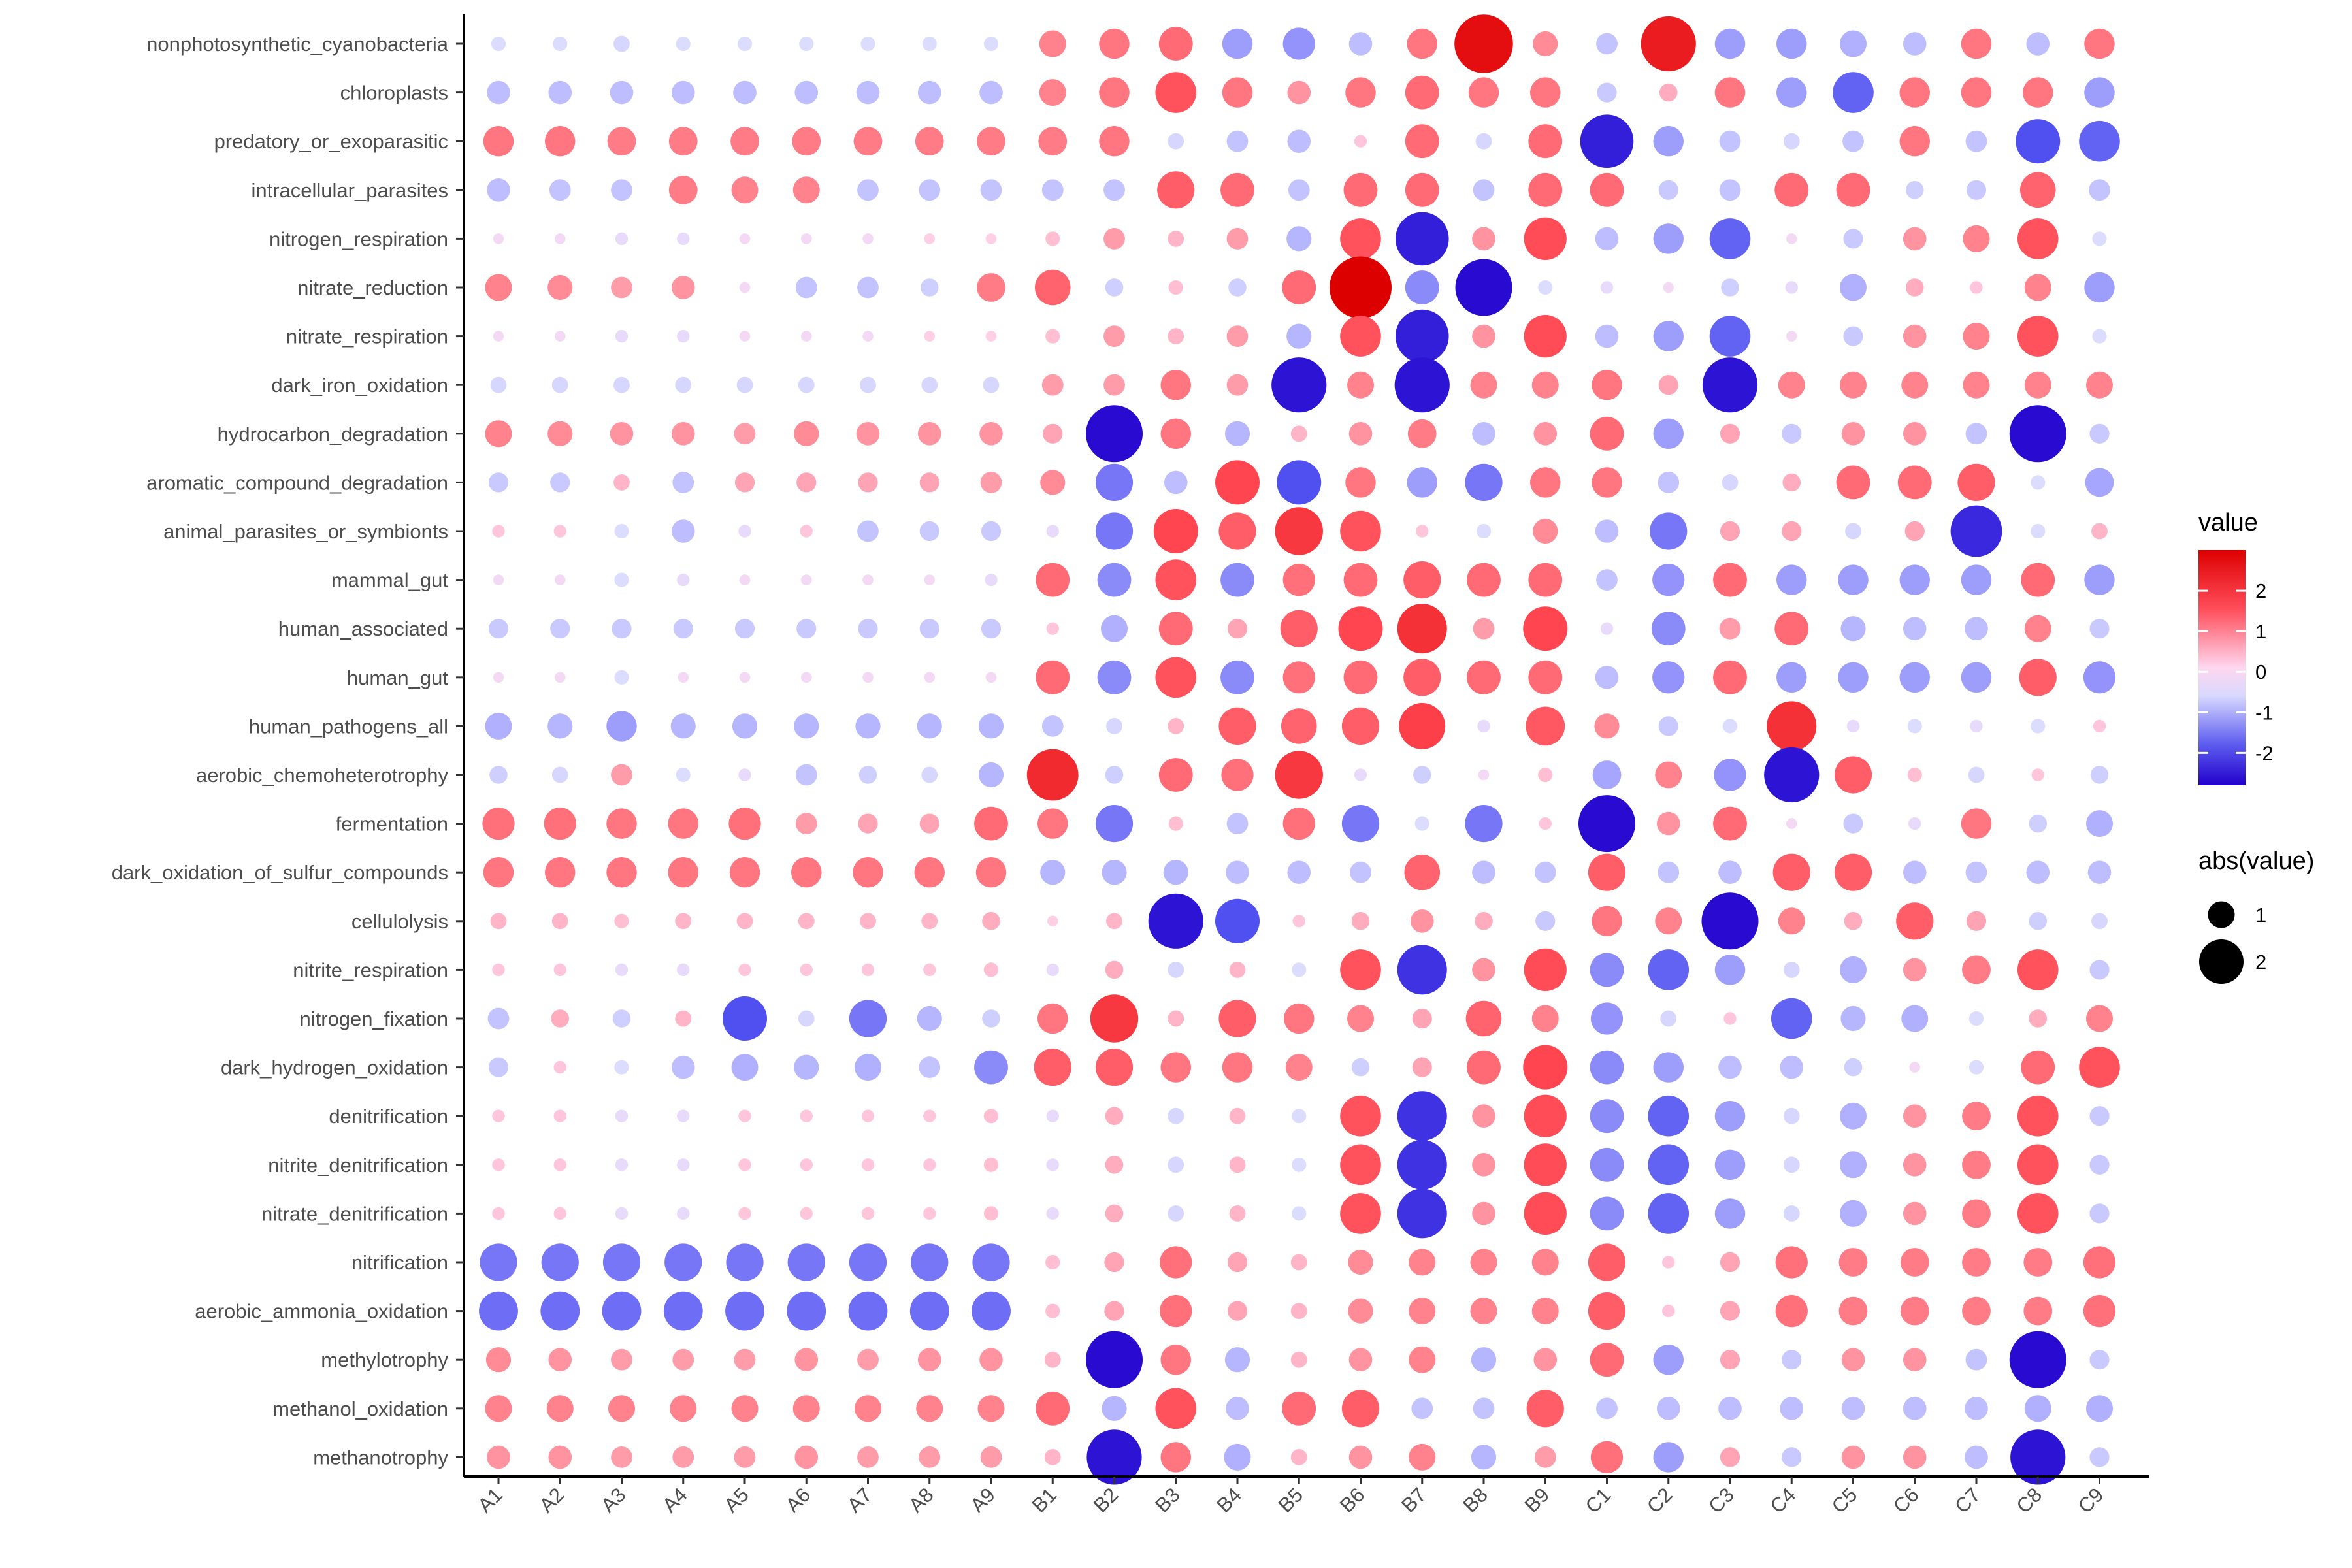 The width and height of the screenshot is (2352, 1568). Describe the element at coordinates (2222, 667) in the screenshot. I see `color-legend-bar` at that location.